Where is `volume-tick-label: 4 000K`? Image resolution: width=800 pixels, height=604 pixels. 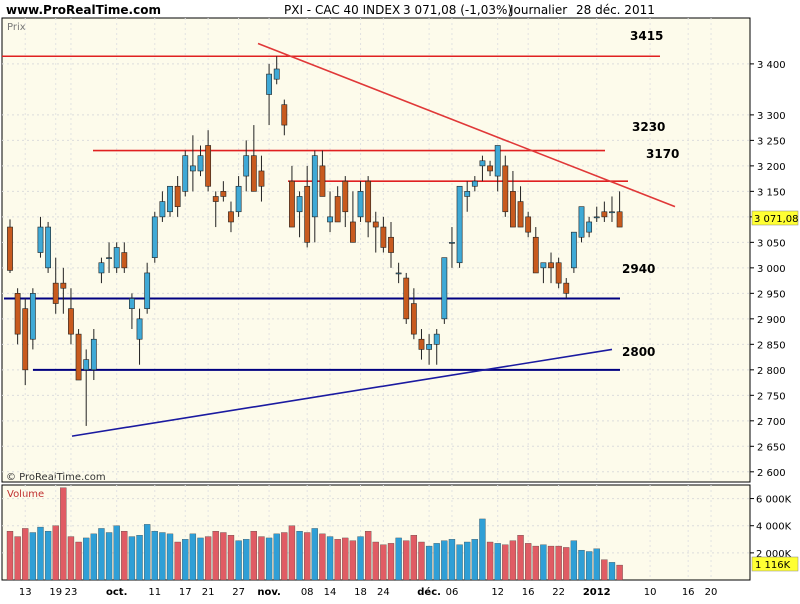 volume-tick-label: 4 000K is located at coordinates (774, 527).